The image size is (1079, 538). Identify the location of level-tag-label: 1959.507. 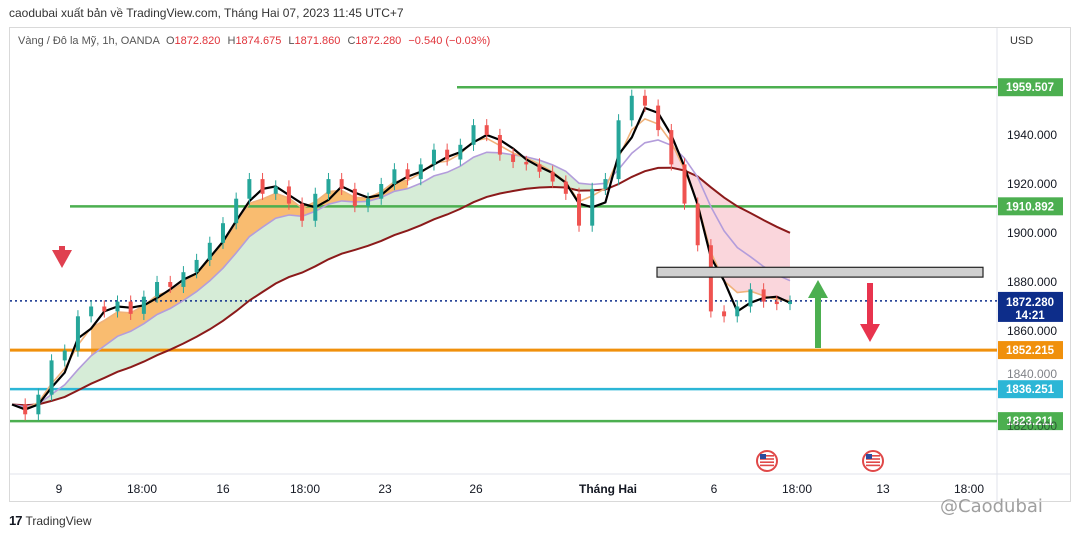
(1030, 88).